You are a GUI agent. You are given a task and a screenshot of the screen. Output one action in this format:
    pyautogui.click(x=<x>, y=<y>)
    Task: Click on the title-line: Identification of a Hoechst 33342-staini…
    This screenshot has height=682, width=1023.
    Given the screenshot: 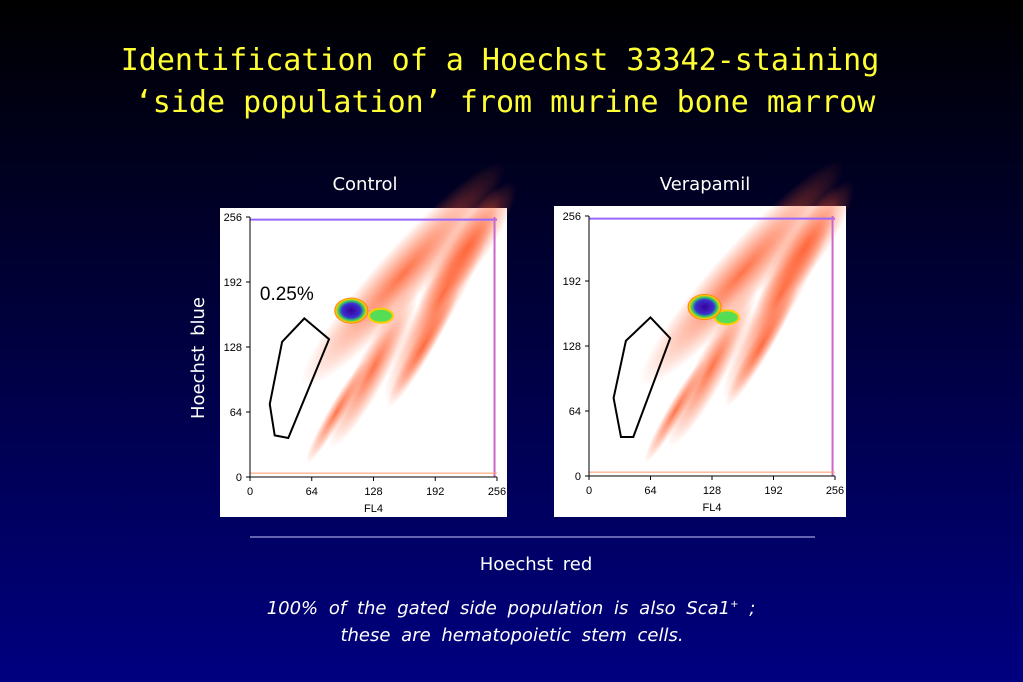 What is the action you would take?
    pyautogui.click(x=500, y=60)
    